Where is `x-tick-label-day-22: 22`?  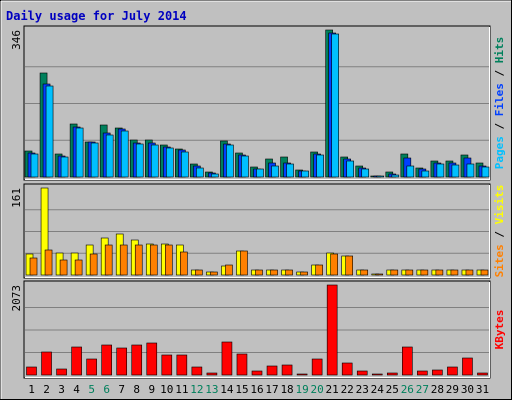
x-tick-label-day-22: 22 is located at coordinates (347, 389).